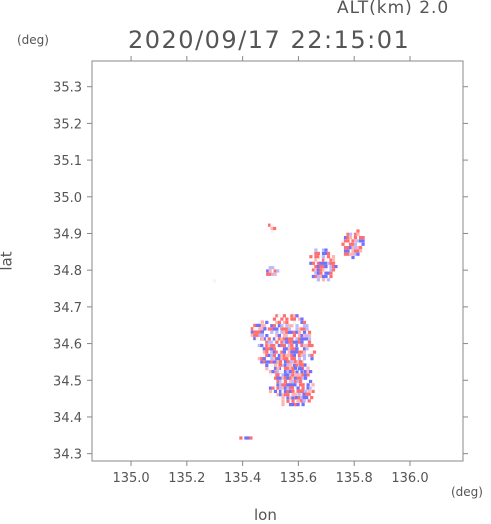 This screenshot has width=491, height=524. What do you see at coordinates (67, 88) in the screenshot?
I see `y-tick-label: 35.3` at bounding box center [67, 88].